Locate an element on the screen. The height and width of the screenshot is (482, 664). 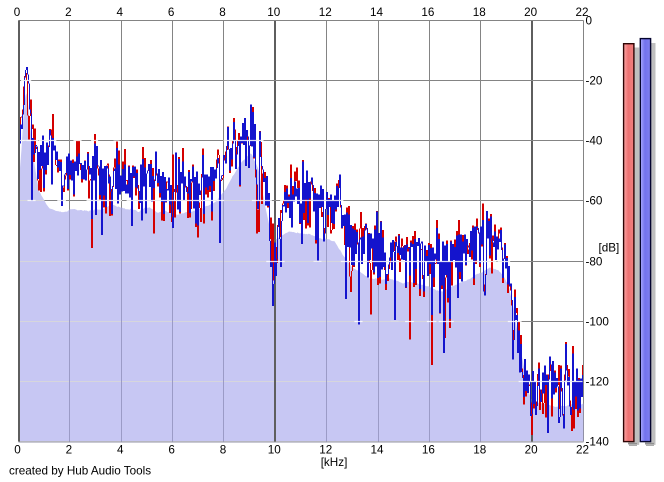
svg-text: [kHz] is located at coordinates (334, 462).